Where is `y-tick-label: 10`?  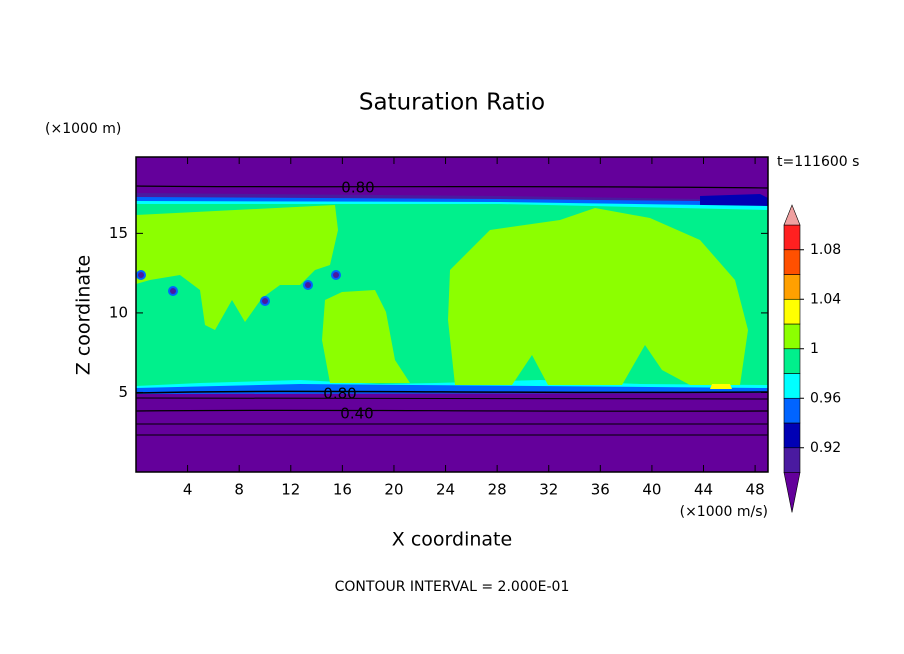
y-tick-label: 10 is located at coordinates (118, 312).